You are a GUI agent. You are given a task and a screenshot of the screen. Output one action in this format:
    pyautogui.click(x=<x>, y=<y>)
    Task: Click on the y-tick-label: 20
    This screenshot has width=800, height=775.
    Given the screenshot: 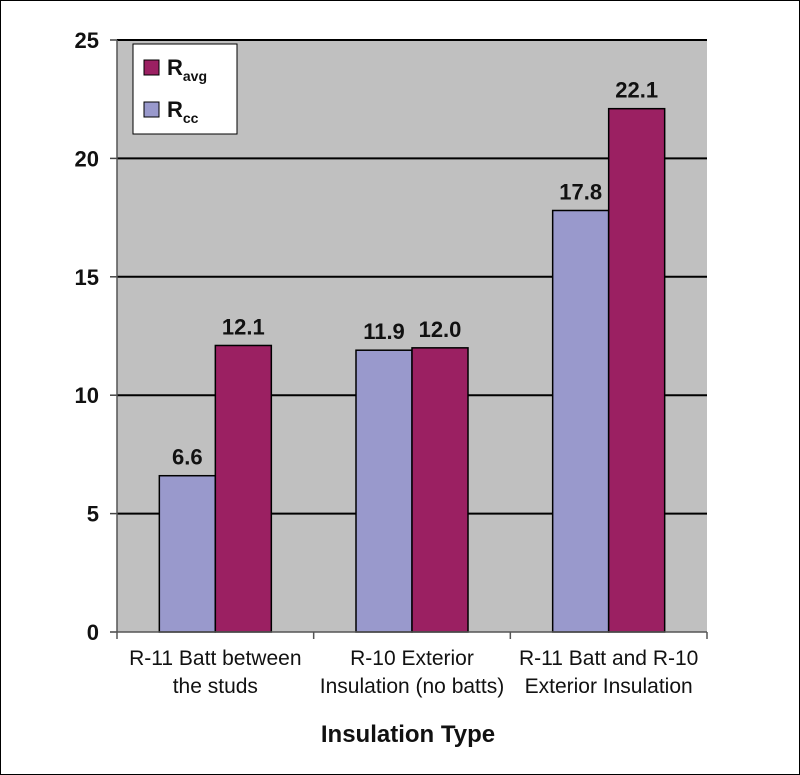 What is the action you would take?
    pyautogui.click(x=87, y=158)
    